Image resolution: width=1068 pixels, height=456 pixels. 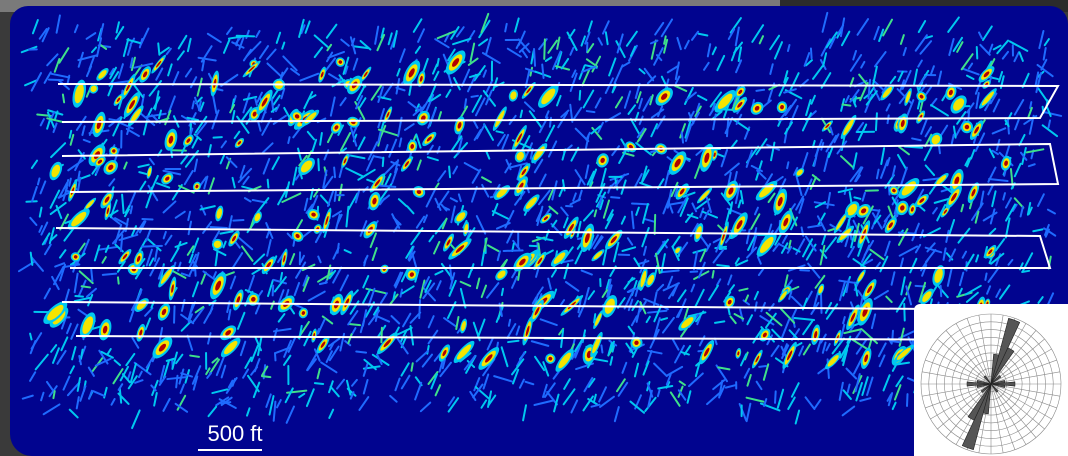 I want to click on rose-diagram-panel, so click(x=991, y=380).